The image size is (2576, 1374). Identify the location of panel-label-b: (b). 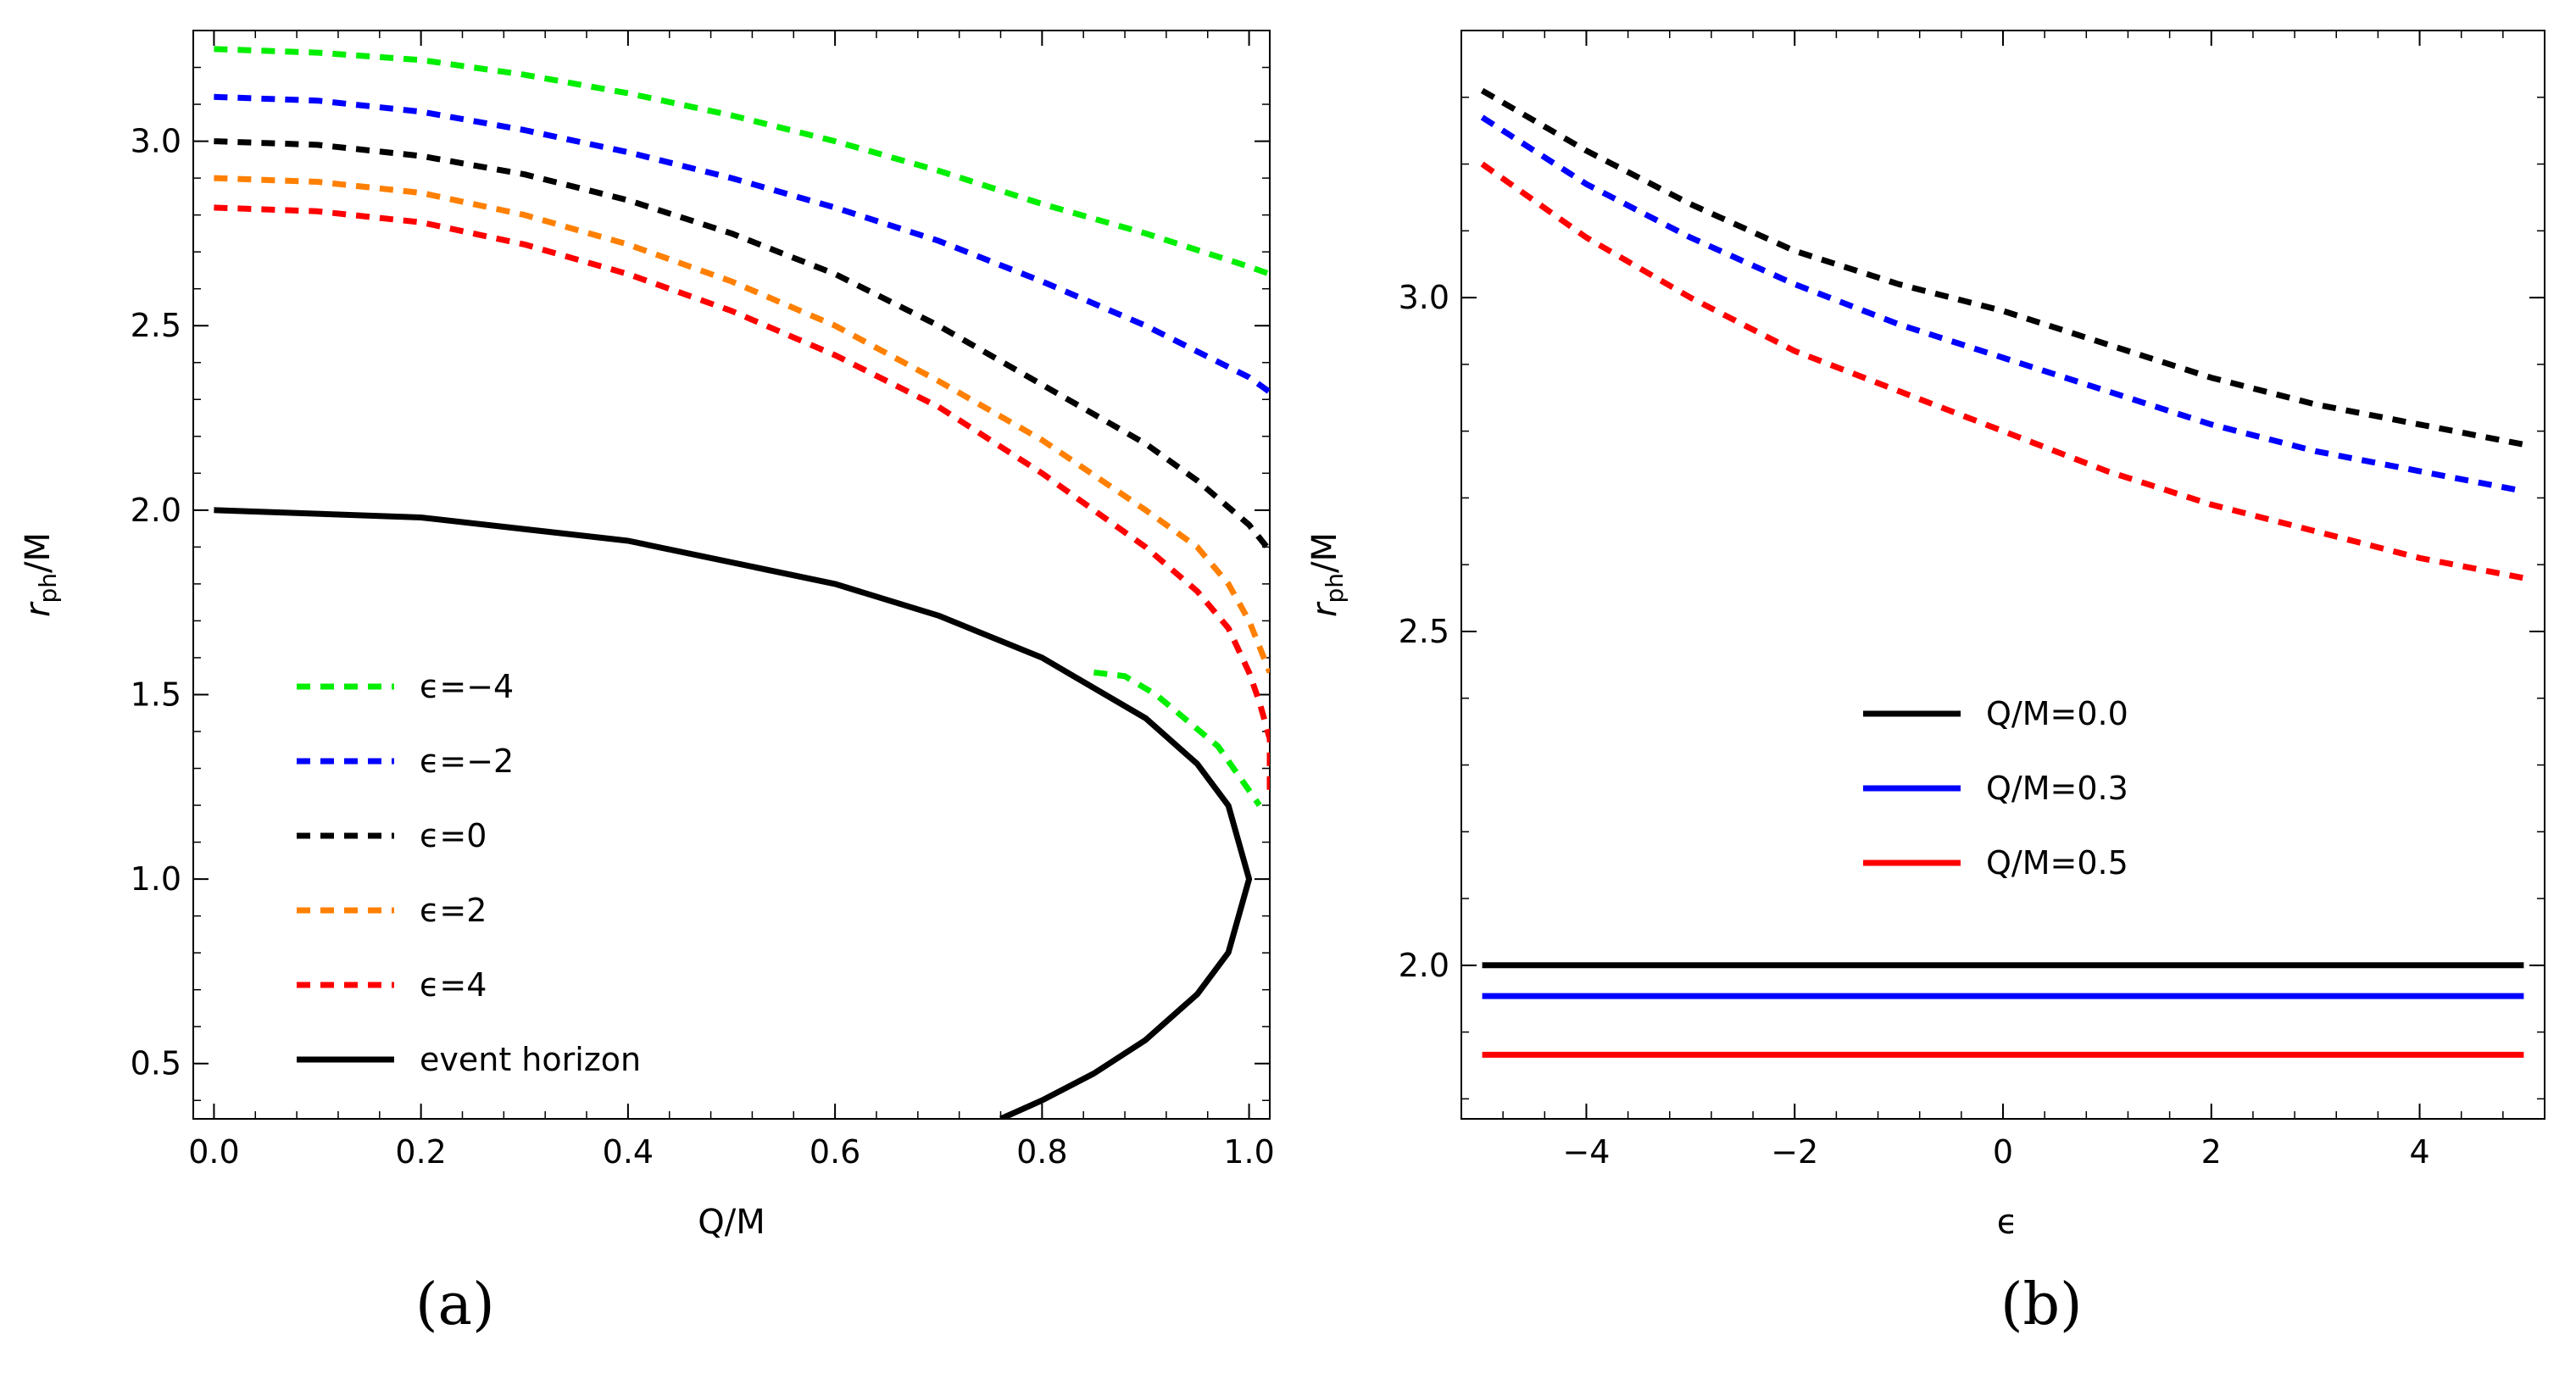
(2041, 1304).